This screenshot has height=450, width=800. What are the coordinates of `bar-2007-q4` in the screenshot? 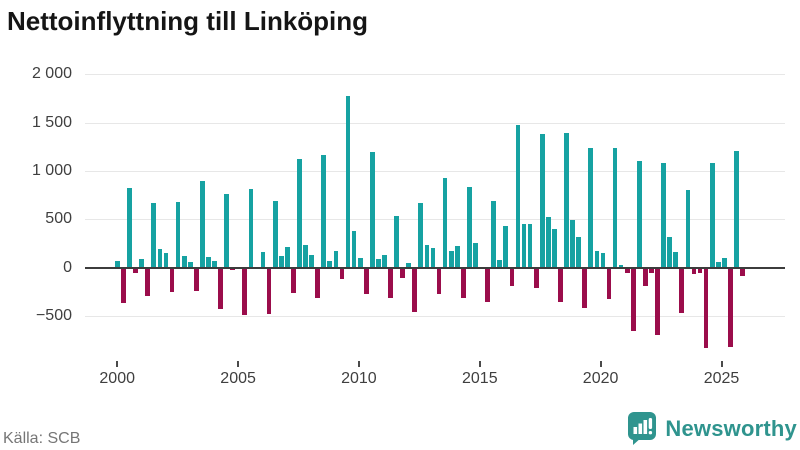 It's located at (305, 256).